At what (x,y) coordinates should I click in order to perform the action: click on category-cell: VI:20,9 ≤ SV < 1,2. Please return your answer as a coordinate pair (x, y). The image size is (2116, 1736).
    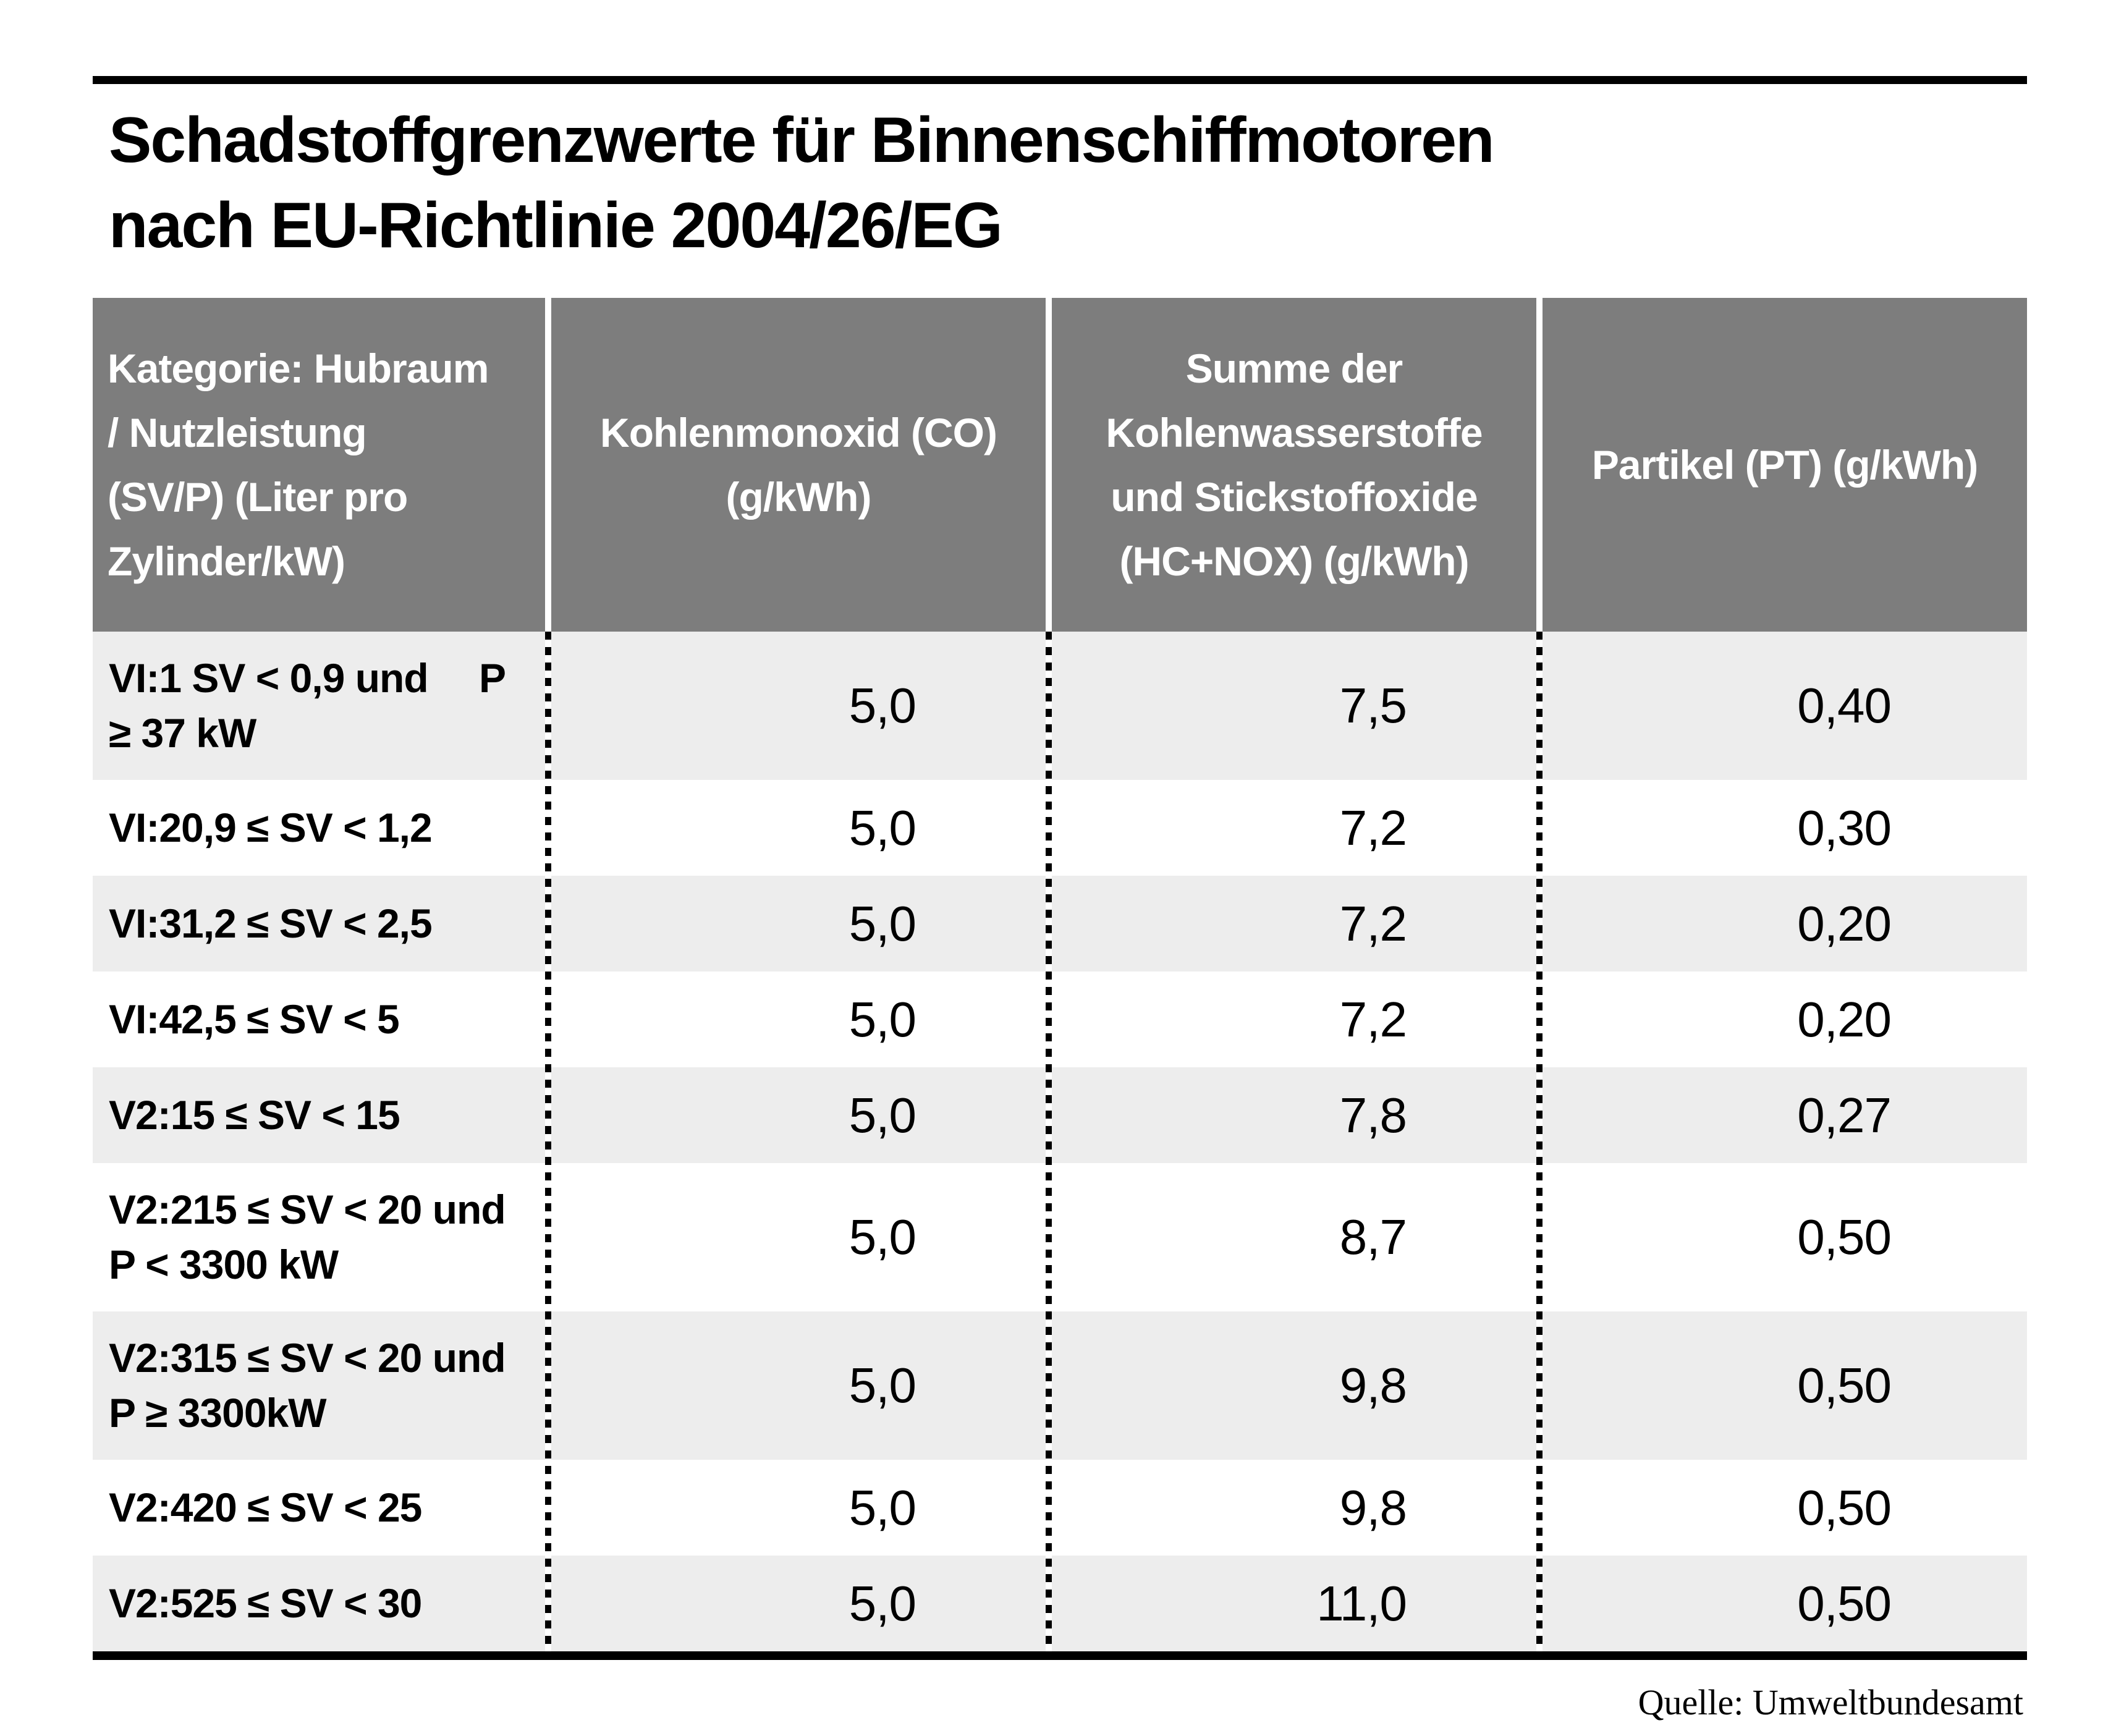
    Looking at the image, I should click on (271, 828).